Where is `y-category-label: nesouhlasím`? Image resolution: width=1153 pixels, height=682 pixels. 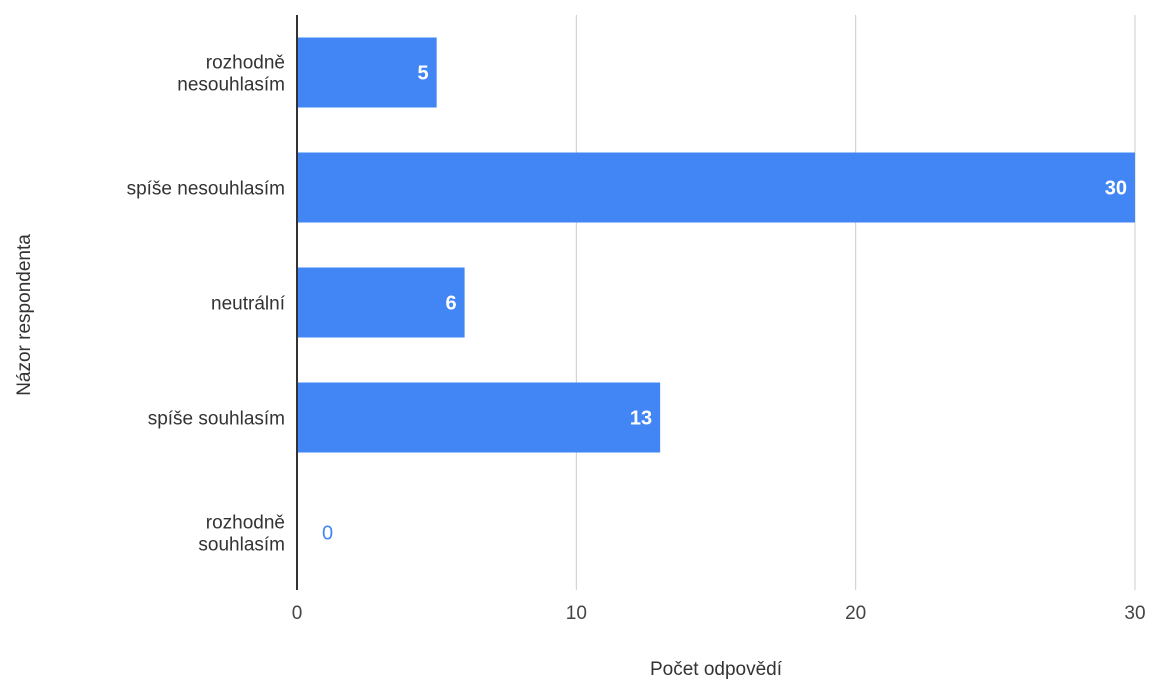
y-category-label: nesouhlasím is located at coordinates (231, 85).